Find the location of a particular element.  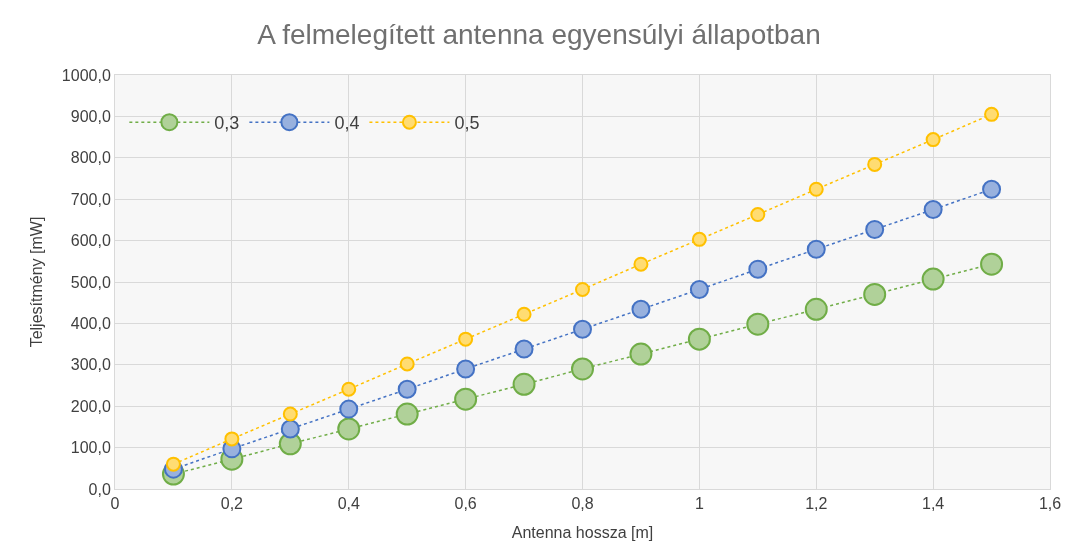

x-axis-title: Antenna hossza [m] is located at coordinates (582, 532).